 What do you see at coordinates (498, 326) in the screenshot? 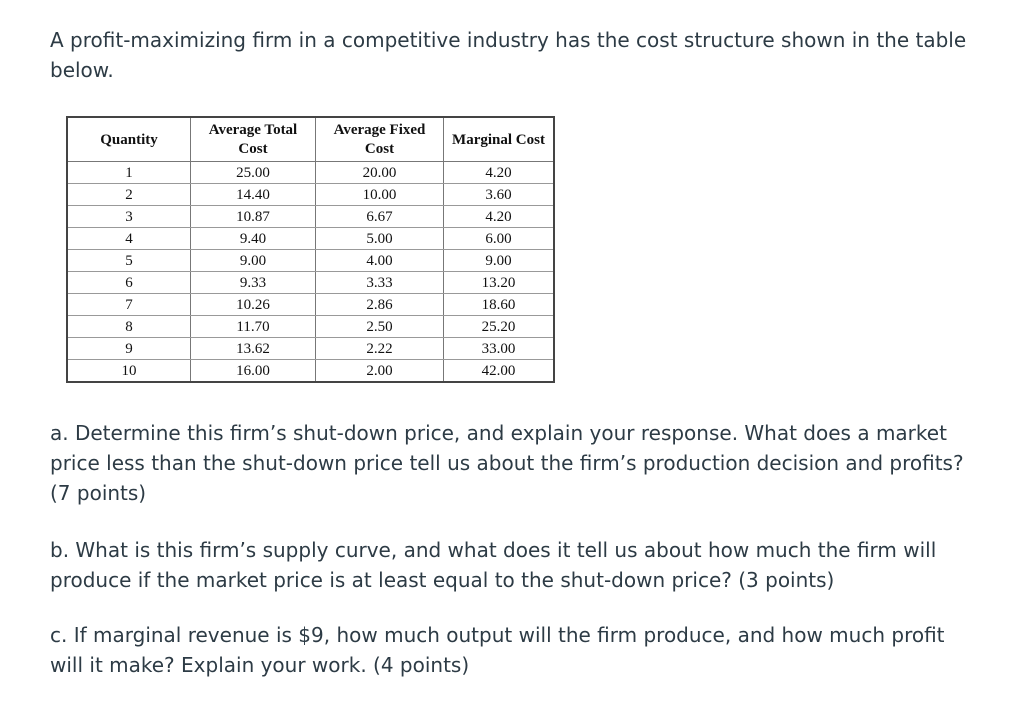
I see `cell-marginal-cost: 25.20` at bounding box center [498, 326].